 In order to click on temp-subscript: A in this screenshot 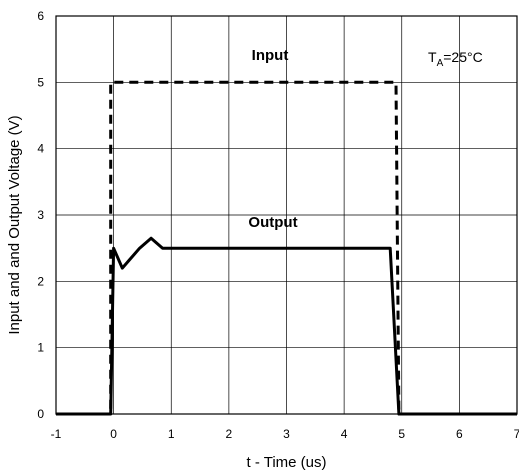, I will do `click(440, 63)`.